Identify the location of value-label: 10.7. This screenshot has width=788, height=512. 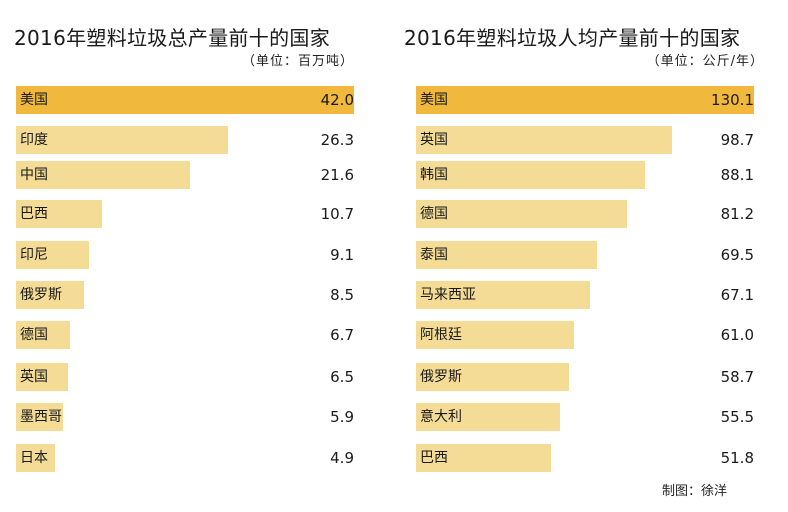
(337, 214).